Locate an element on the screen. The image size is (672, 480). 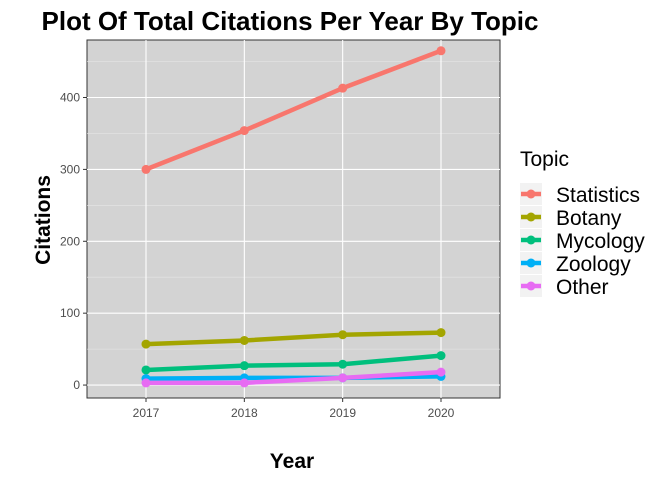
series-line-statistics is located at coordinates (293, 110).